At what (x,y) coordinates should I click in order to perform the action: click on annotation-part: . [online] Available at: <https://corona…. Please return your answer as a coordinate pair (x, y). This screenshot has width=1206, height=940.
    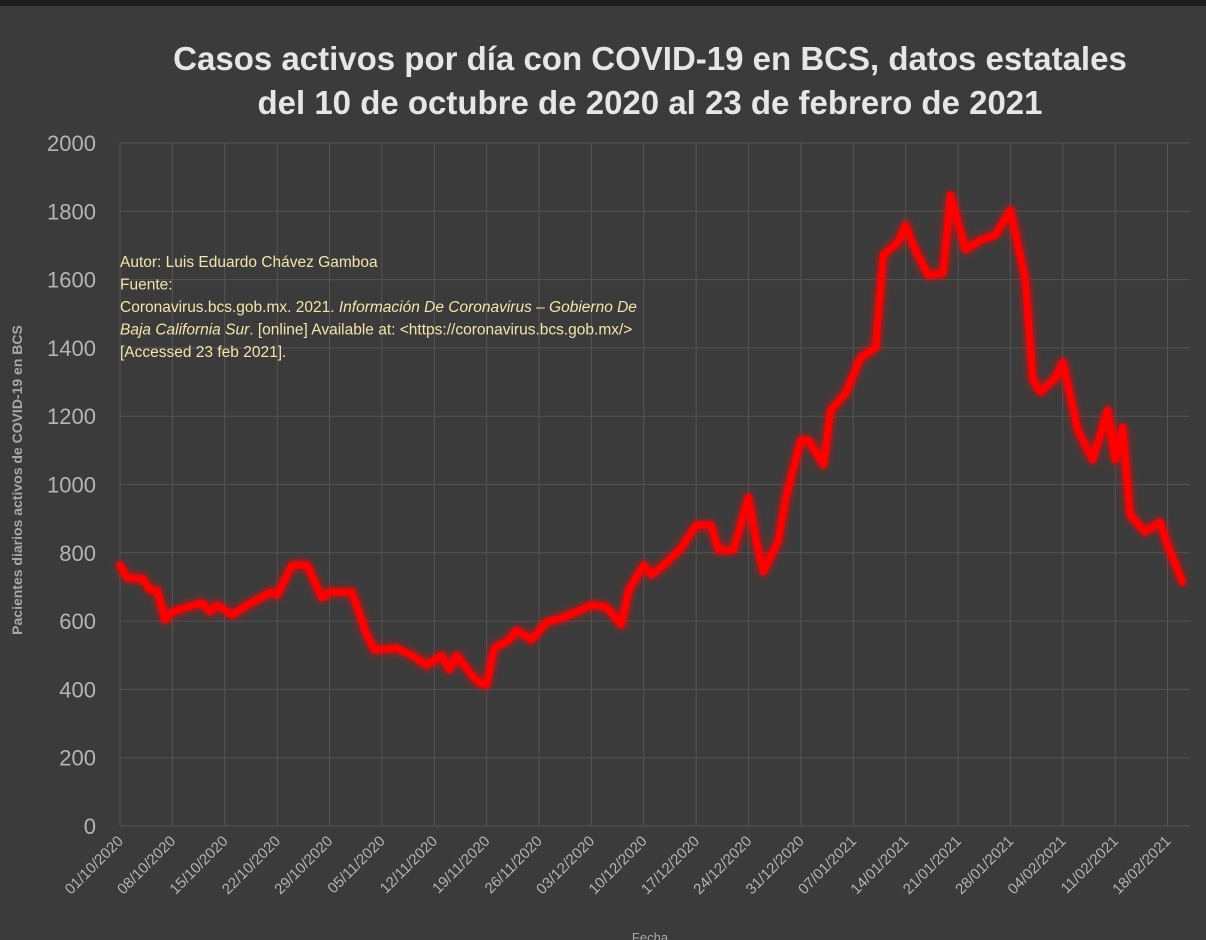
    Looking at the image, I should click on (440, 330).